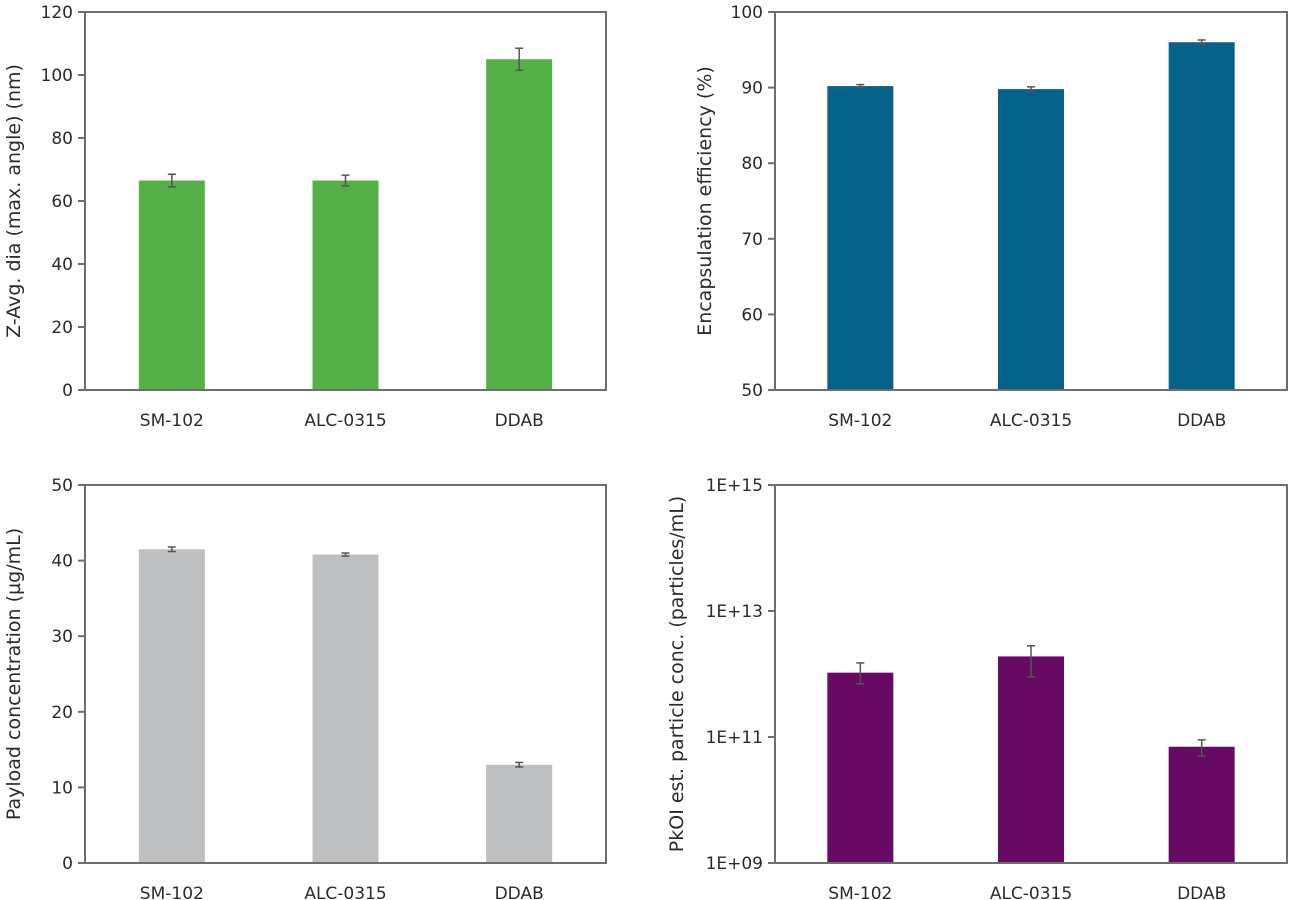  Describe the element at coordinates (752, 89) in the screenshot. I see `y-tick-label: 90` at that location.